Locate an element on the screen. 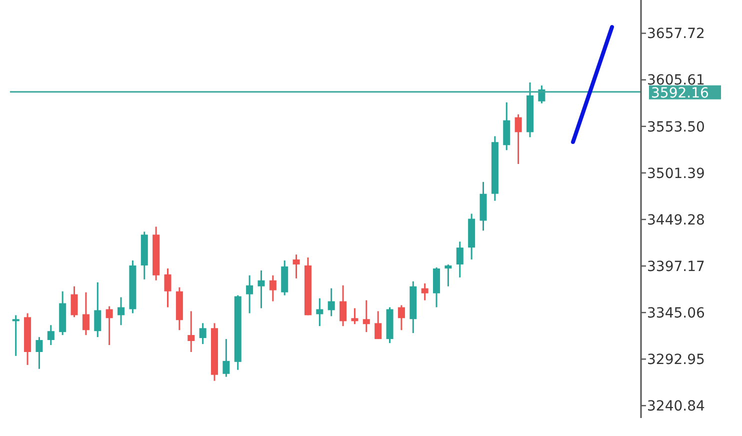 The image size is (742, 436). ref-line-label: 3592.16 is located at coordinates (680, 93).